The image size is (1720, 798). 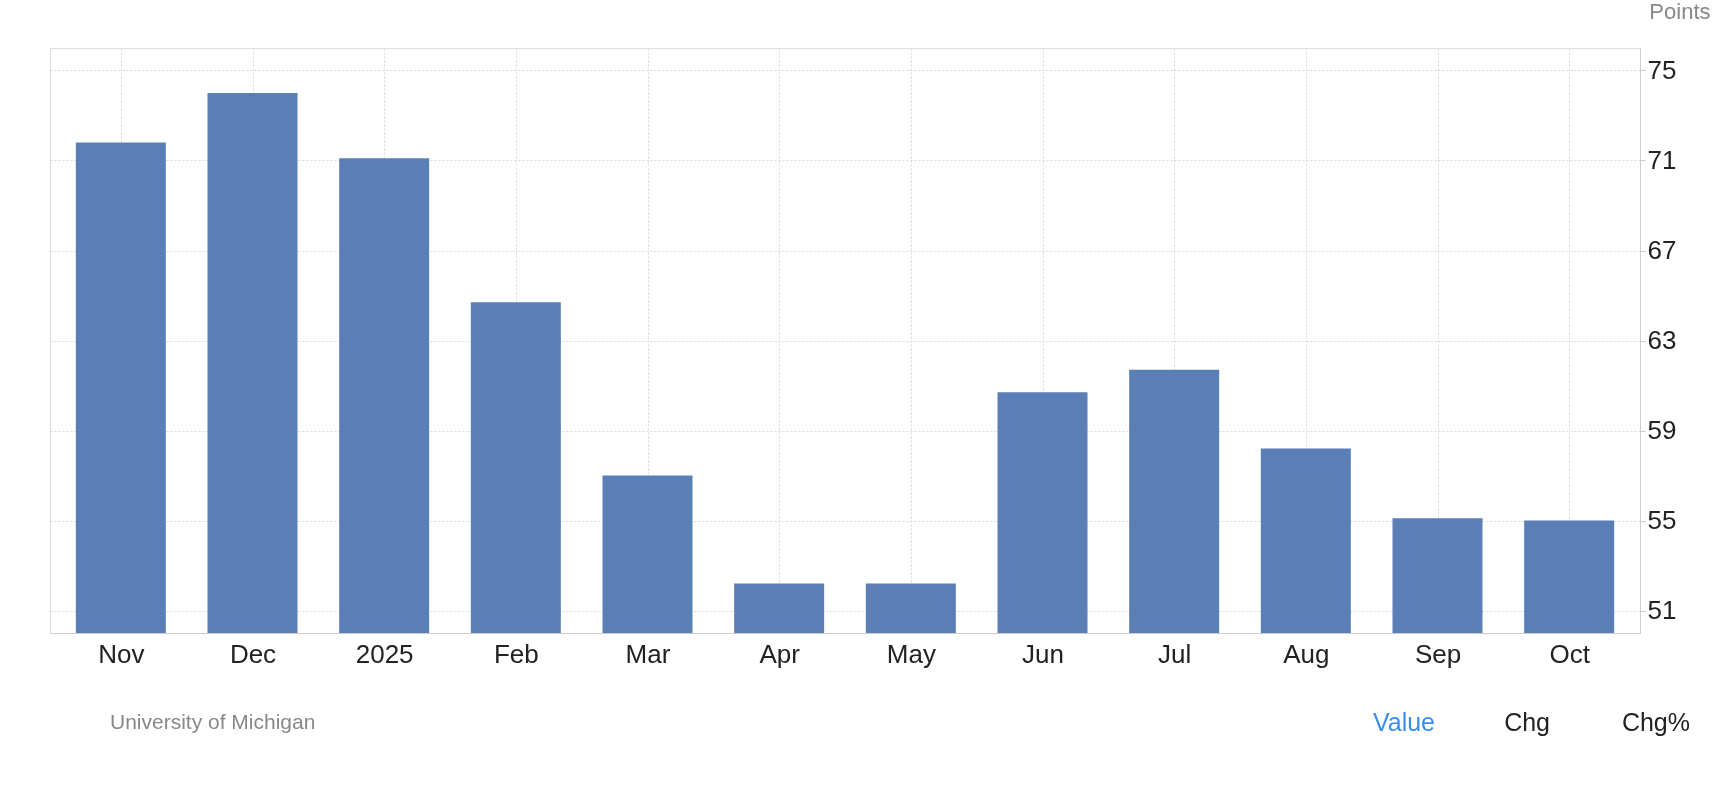 What do you see at coordinates (780, 653) in the screenshot?
I see `x-tick-label: Apr` at bounding box center [780, 653].